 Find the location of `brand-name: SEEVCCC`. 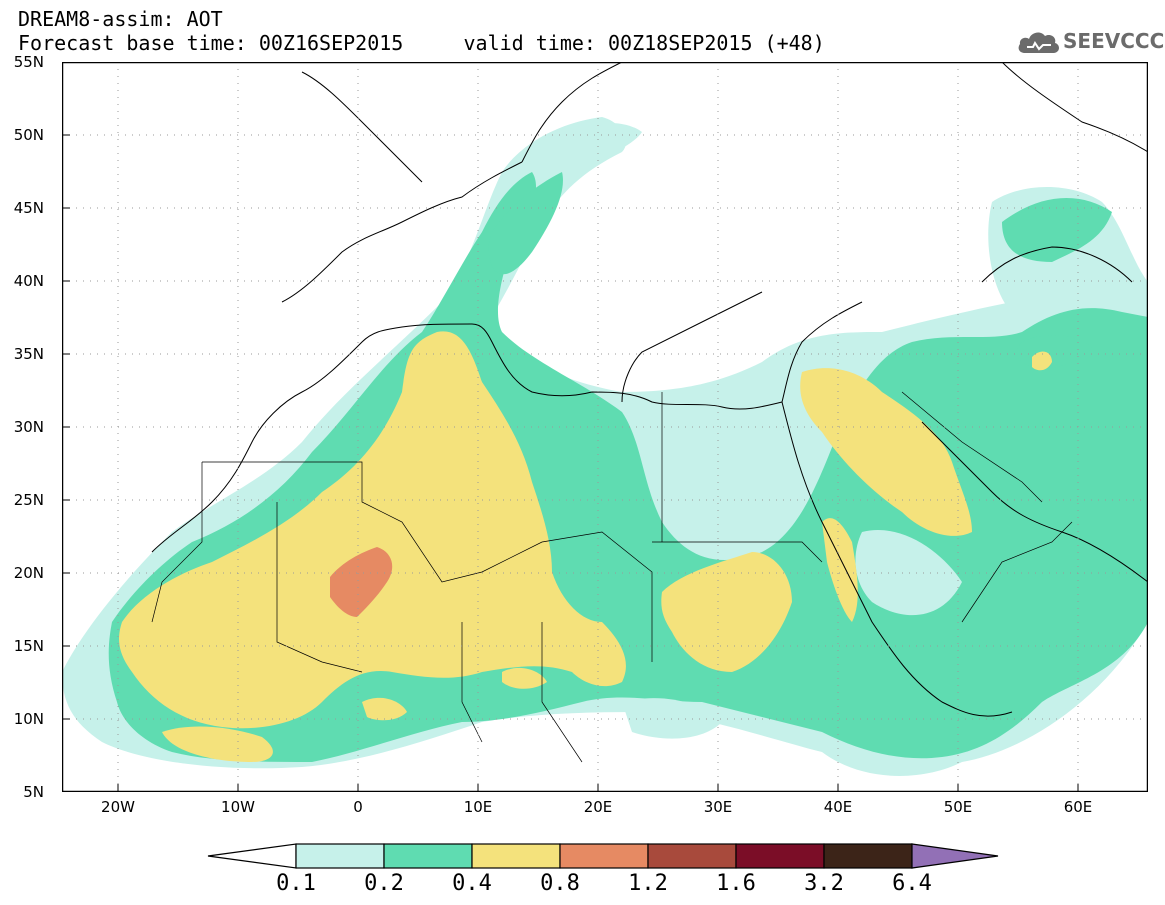

brand-name: SEEVCCC is located at coordinates (1114, 41).